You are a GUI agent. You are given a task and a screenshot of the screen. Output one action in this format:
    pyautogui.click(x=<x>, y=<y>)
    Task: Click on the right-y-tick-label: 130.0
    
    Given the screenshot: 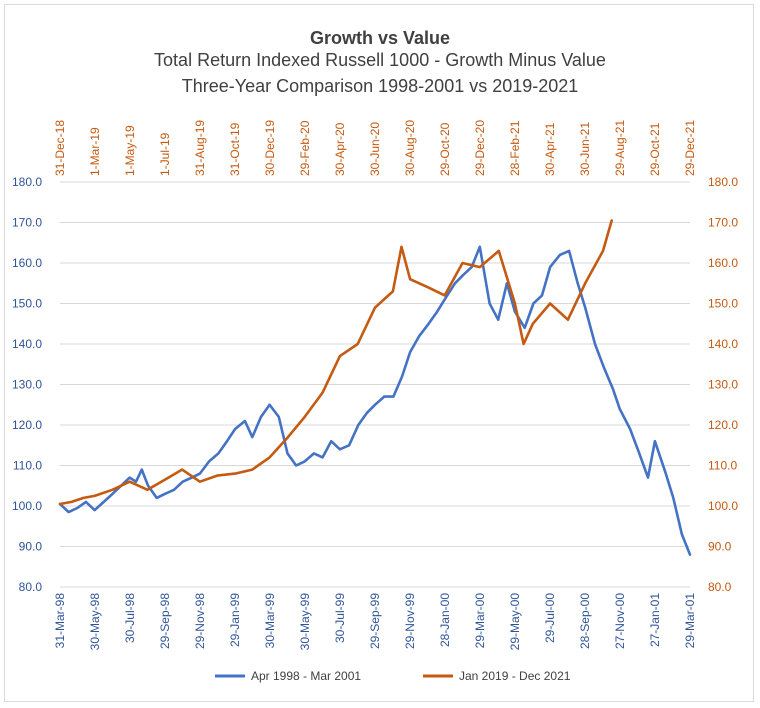 What is the action you would take?
    pyautogui.click(x=723, y=385)
    